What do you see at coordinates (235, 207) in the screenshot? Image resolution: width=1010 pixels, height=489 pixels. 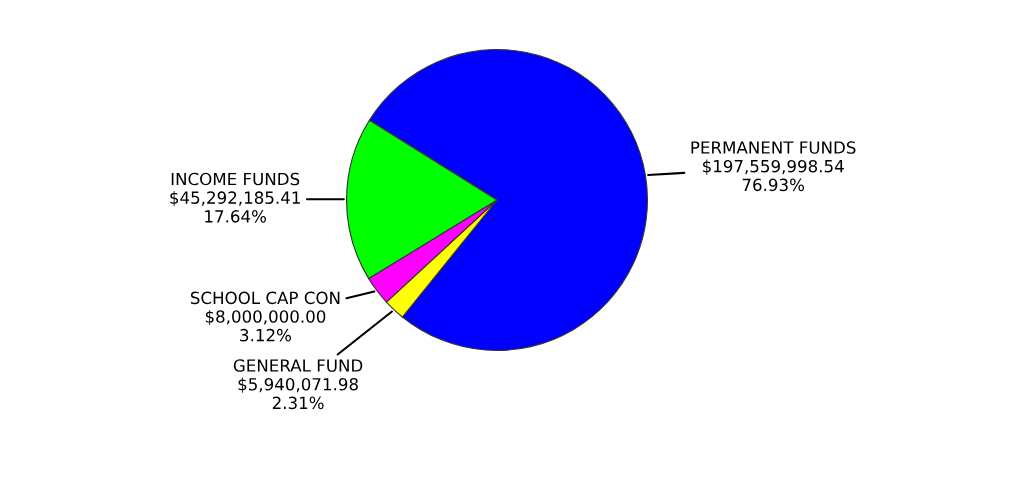 I see `data-label: $45,292,185.41 17.64%` at bounding box center [235, 207].